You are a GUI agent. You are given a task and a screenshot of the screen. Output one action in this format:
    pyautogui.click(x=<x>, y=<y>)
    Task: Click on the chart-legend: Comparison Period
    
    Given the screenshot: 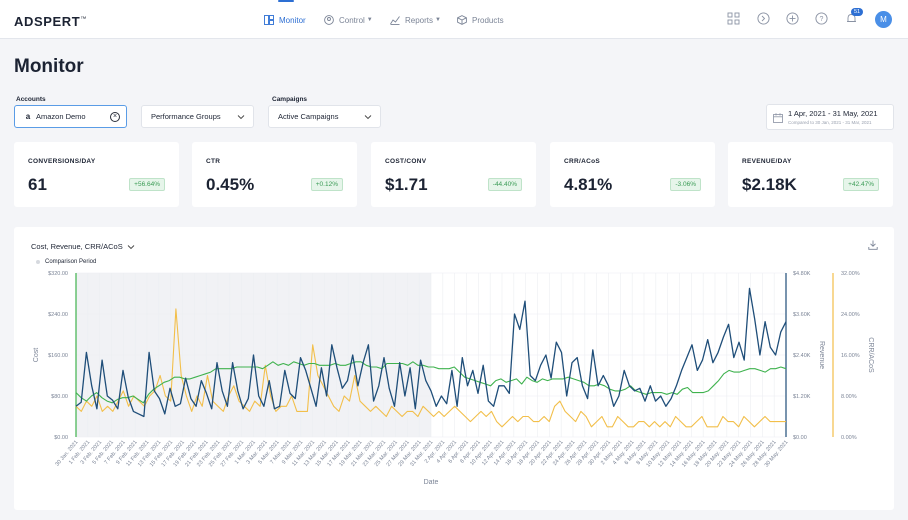 What is the action you would take?
    pyautogui.click(x=66, y=262)
    